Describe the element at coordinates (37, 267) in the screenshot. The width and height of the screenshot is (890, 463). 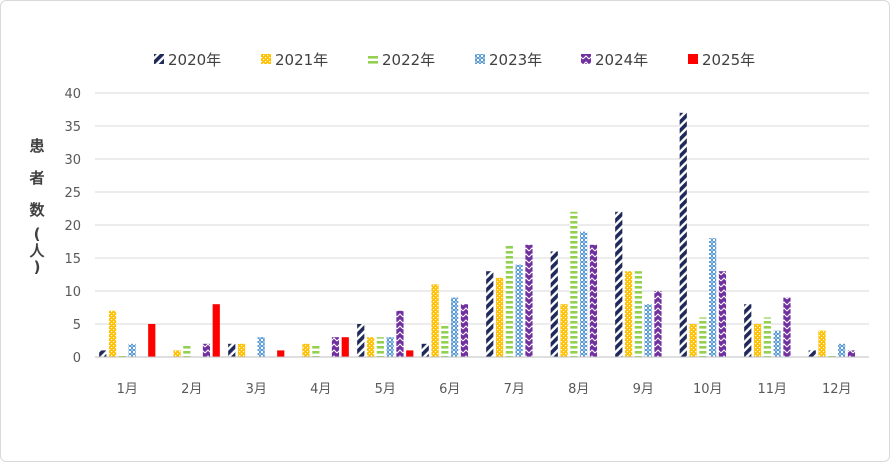
I see `y-axis-label-char: )` at that location.